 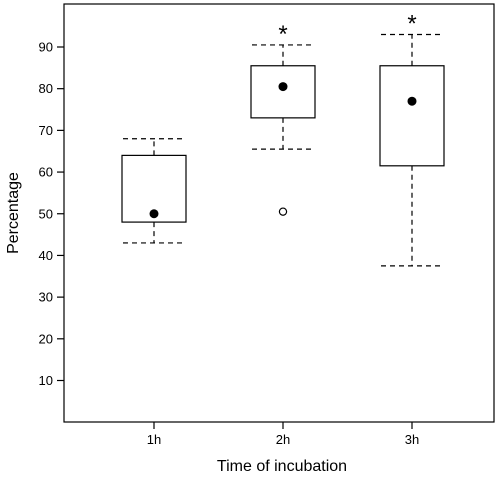 I want to click on y-axis: 10 20 30 40 50 60 70 80 90, so click(x=51, y=214).